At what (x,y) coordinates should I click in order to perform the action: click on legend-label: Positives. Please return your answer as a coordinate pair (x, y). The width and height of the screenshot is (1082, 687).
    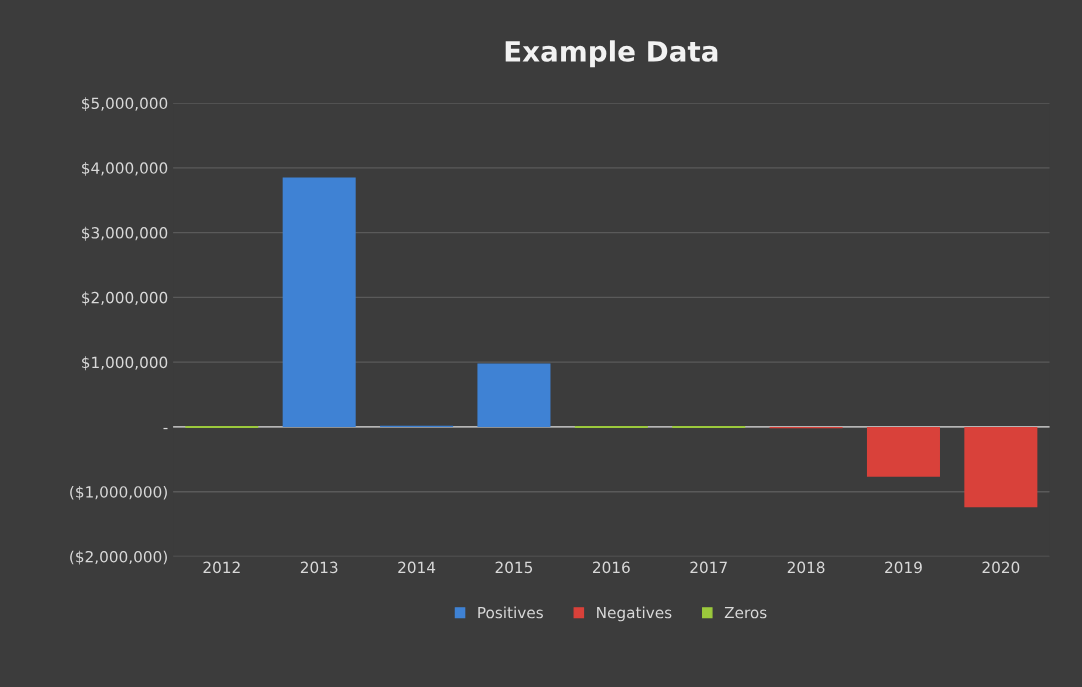
    Looking at the image, I should click on (510, 612).